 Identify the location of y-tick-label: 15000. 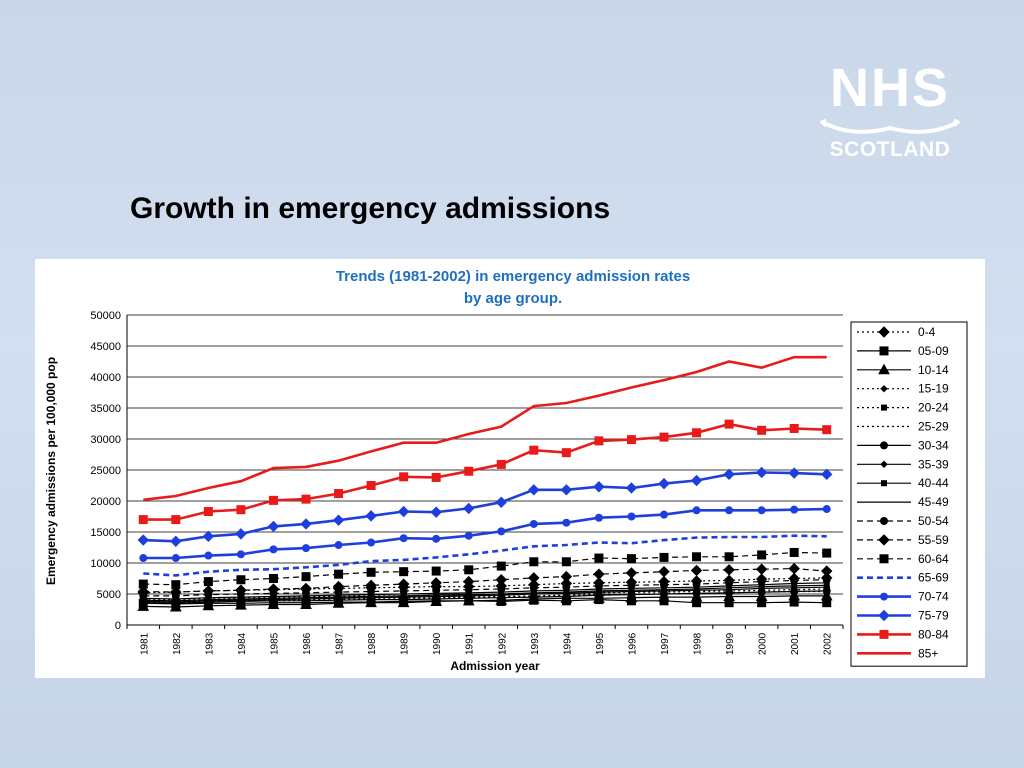
(105, 533).